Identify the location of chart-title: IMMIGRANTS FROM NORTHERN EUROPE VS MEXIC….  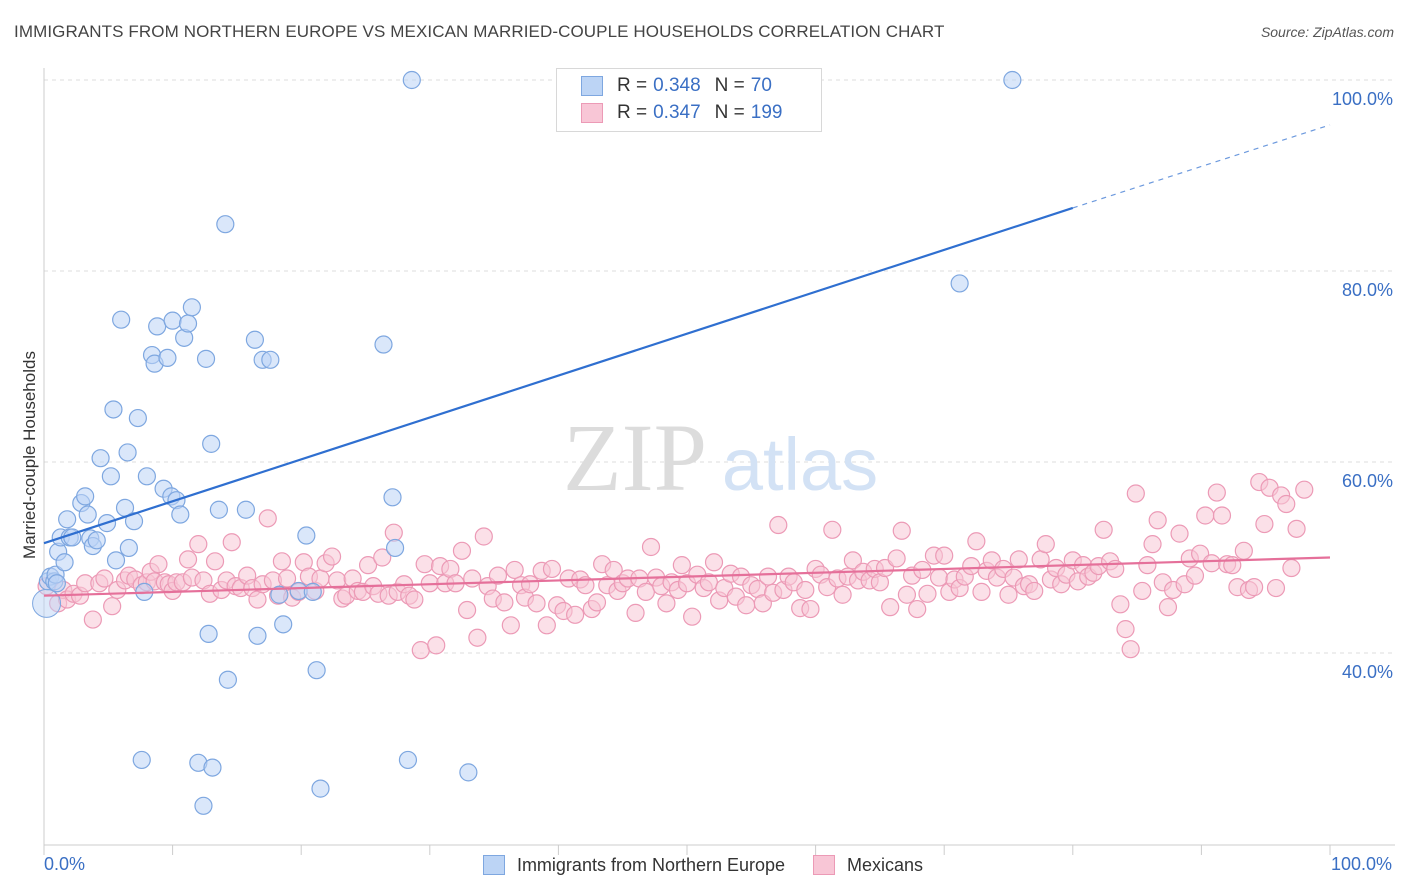
(479, 31).